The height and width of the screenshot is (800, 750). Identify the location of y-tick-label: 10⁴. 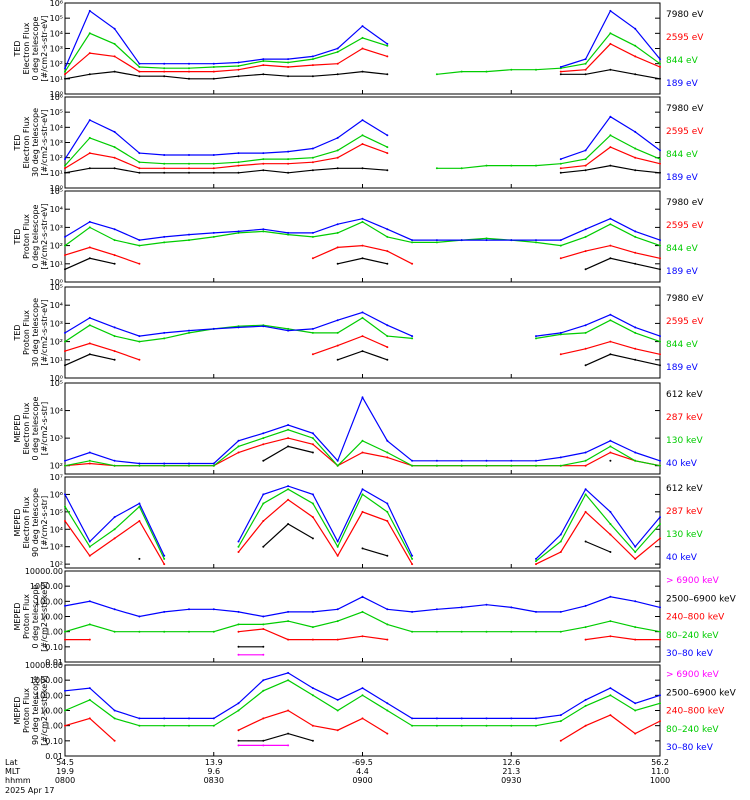
(56, 305).